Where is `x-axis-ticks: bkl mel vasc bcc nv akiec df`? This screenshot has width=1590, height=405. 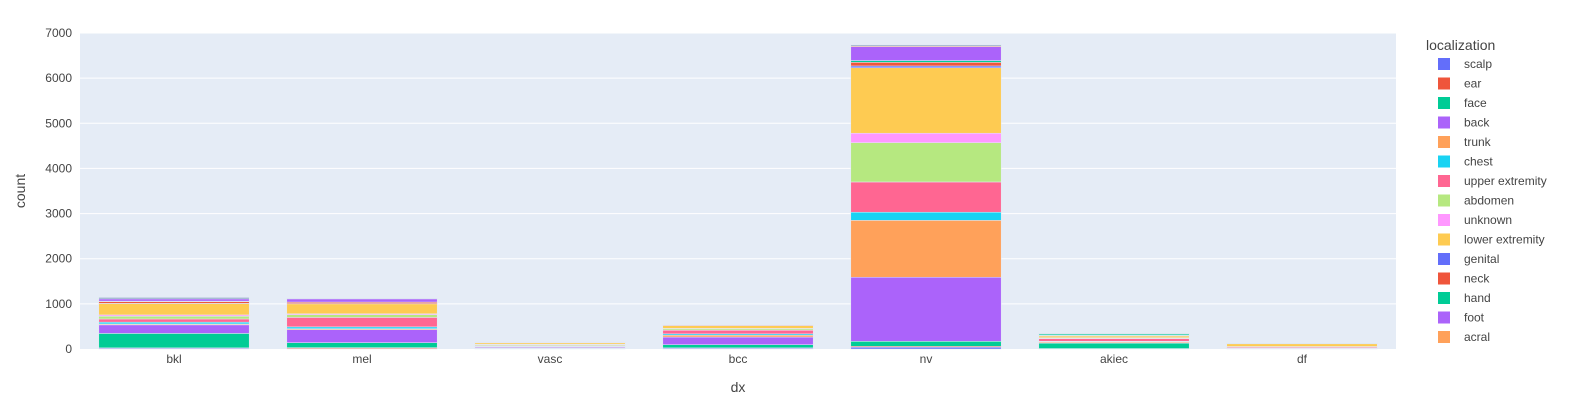
x-axis-ticks: bkl mel vasc bcc nv akiec df is located at coordinates (736, 359).